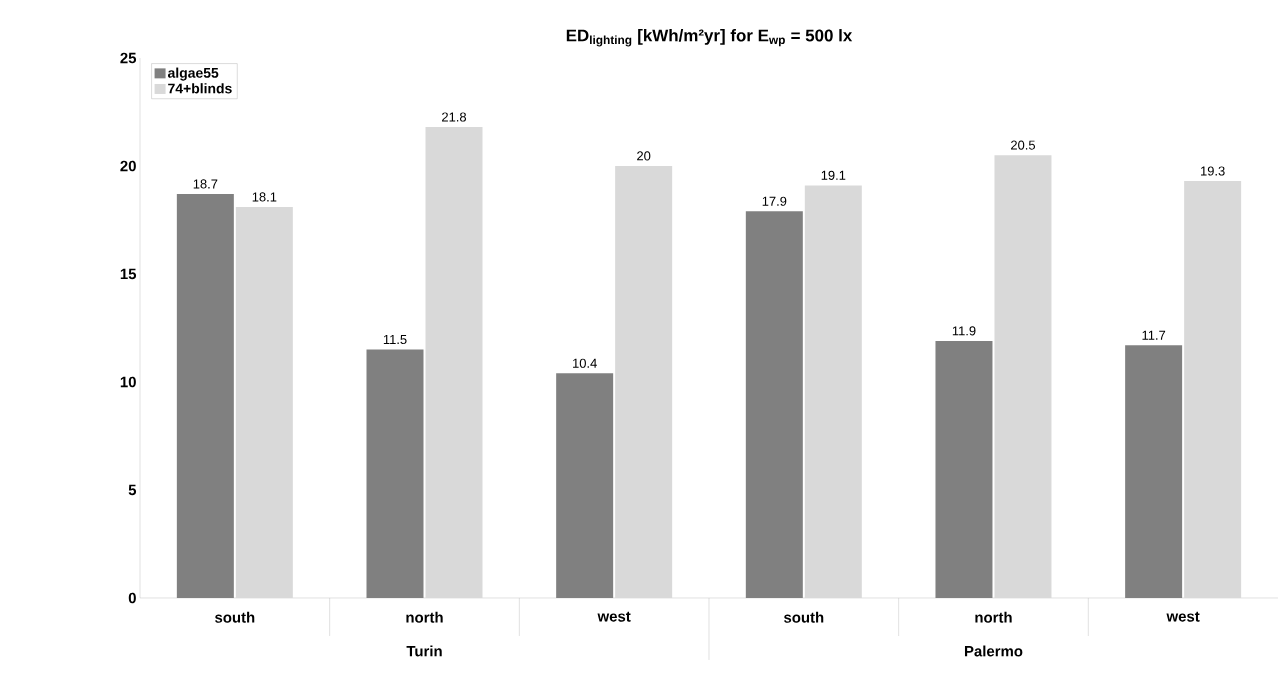 The width and height of the screenshot is (1288, 683). What do you see at coordinates (993, 651) in the screenshot?
I see `text: Palermo` at bounding box center [993, 651].